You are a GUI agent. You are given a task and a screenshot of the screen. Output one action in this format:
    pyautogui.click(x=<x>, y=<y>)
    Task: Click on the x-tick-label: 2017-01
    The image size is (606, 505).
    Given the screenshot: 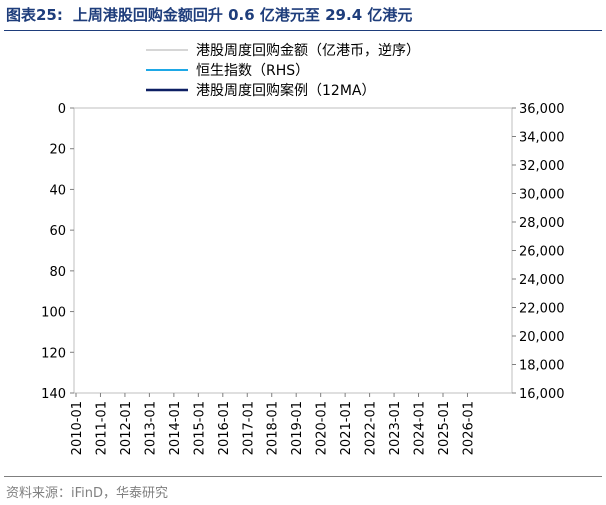 What is the action you would take?
    pyautogui.click(x=248, y=428)
    